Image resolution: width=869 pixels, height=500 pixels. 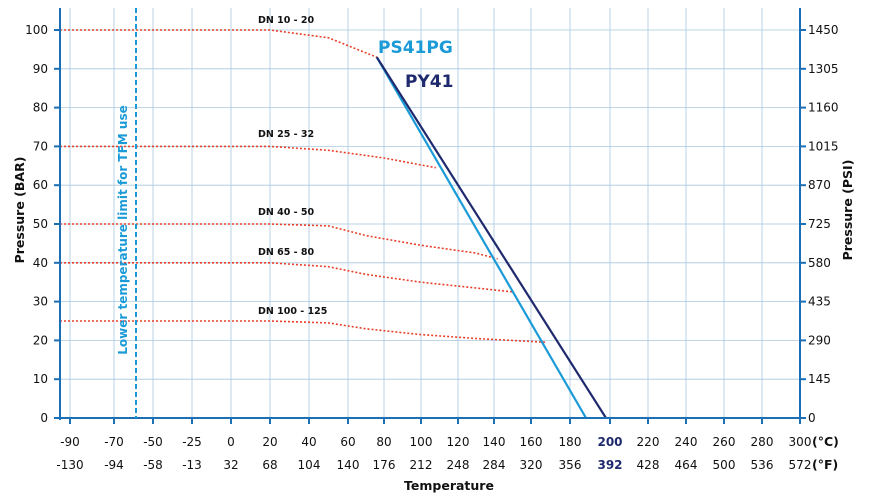 I want to click on x-tick-label-celsius: 100, so click(x=421, y=442).